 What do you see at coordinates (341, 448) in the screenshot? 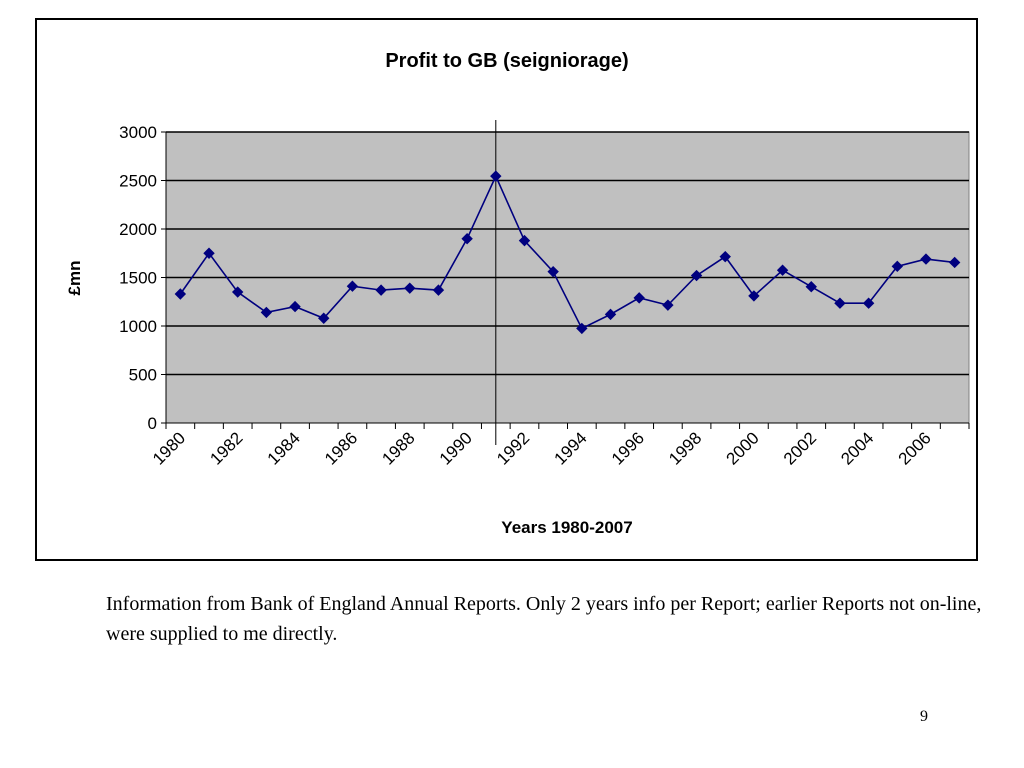
I see `x-tick-label: 1986` at bounding box center [341, 448].